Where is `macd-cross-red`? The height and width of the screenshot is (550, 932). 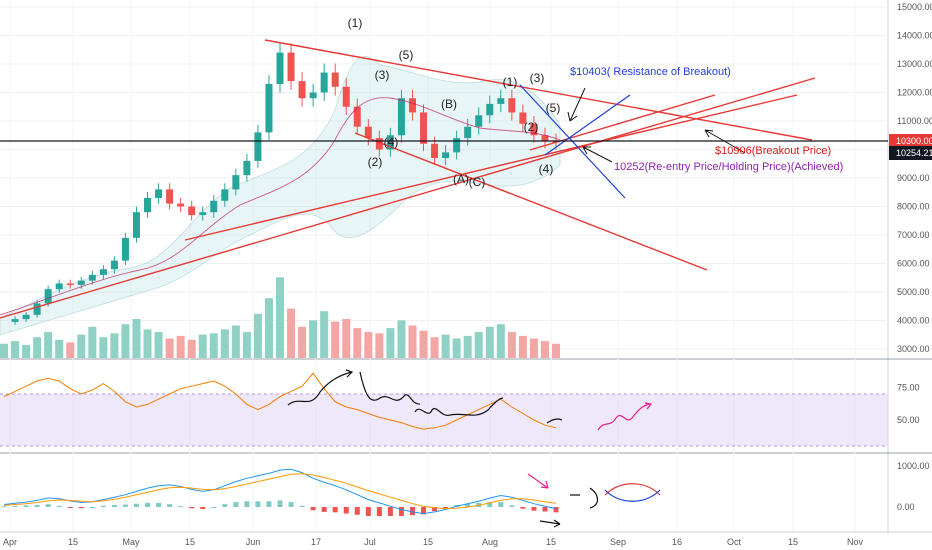
macd-cross-red is located at coordinates (632, 489).